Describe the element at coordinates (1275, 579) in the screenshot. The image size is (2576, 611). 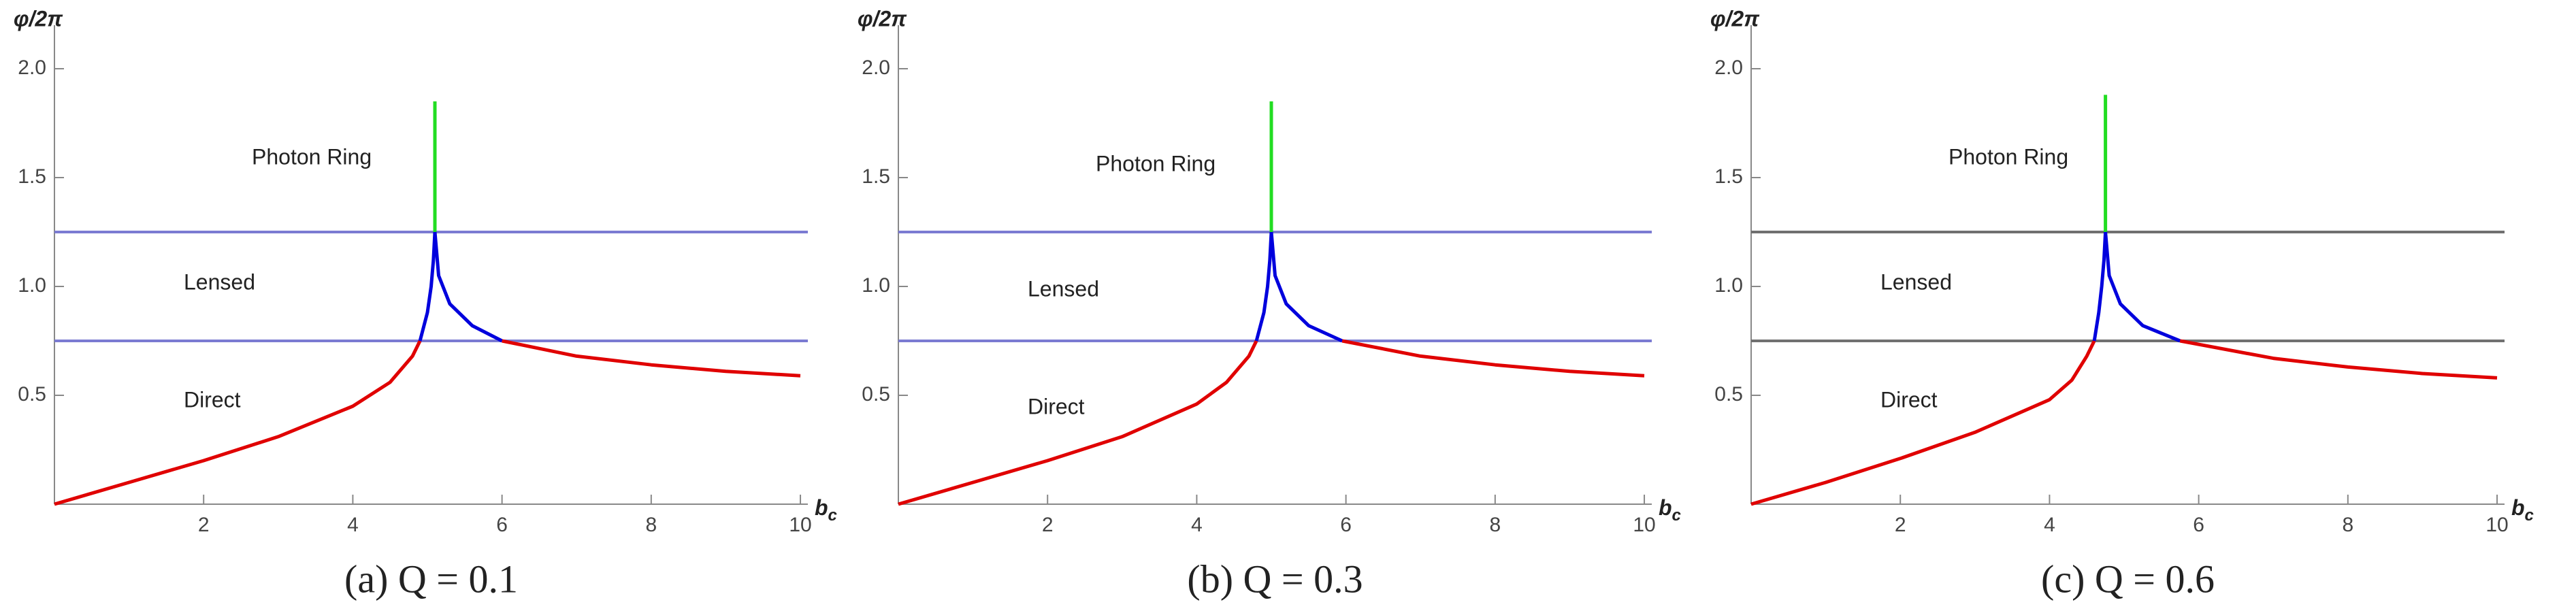
I see `caption: (b) Q = 0.3` at that location.